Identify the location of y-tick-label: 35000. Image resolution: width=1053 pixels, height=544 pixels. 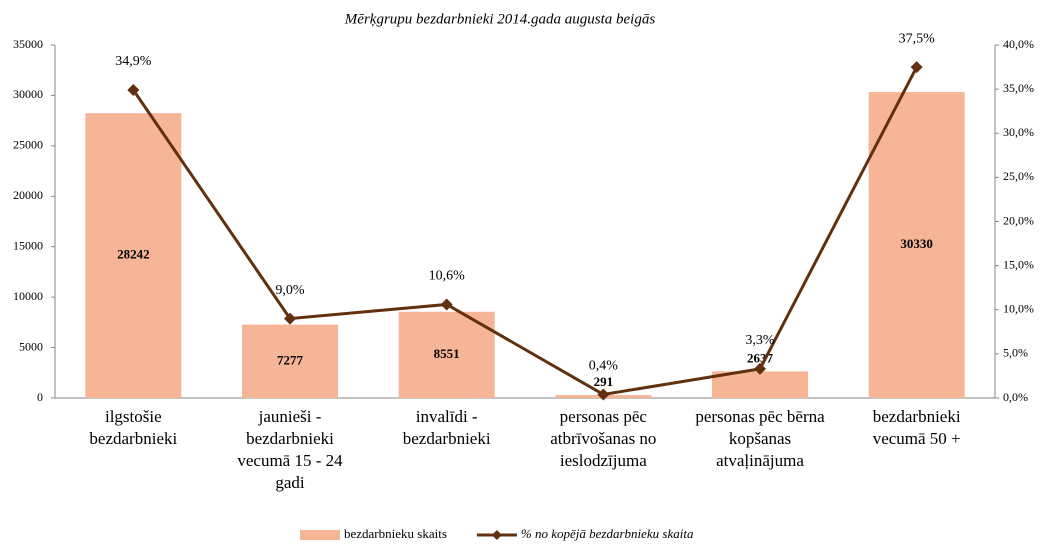
(28, 44).